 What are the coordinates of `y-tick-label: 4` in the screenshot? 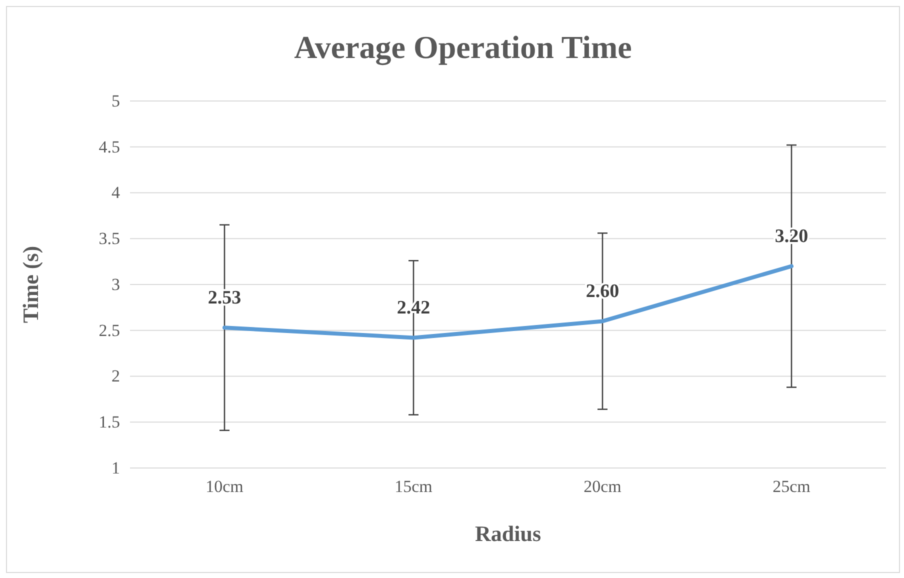 It's located at (116, 192).